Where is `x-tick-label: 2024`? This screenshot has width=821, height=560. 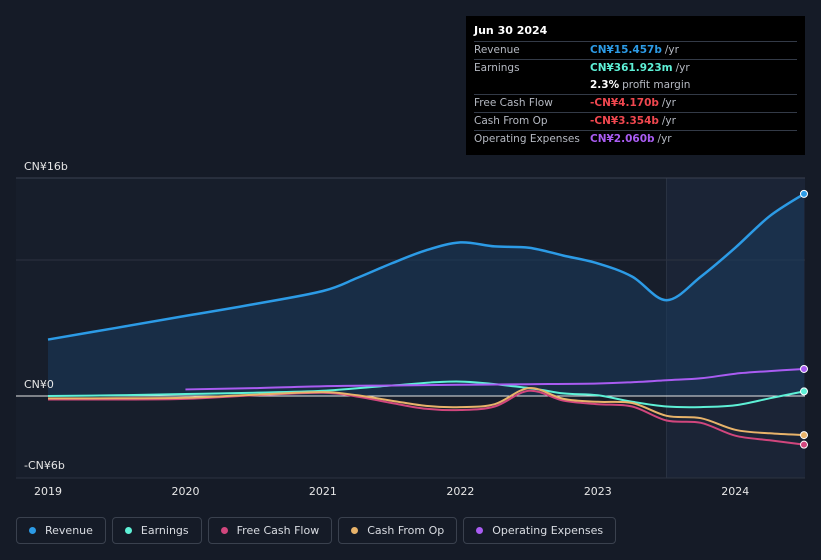 x-tick-label: 2024 is located at coordinates (735, 491).